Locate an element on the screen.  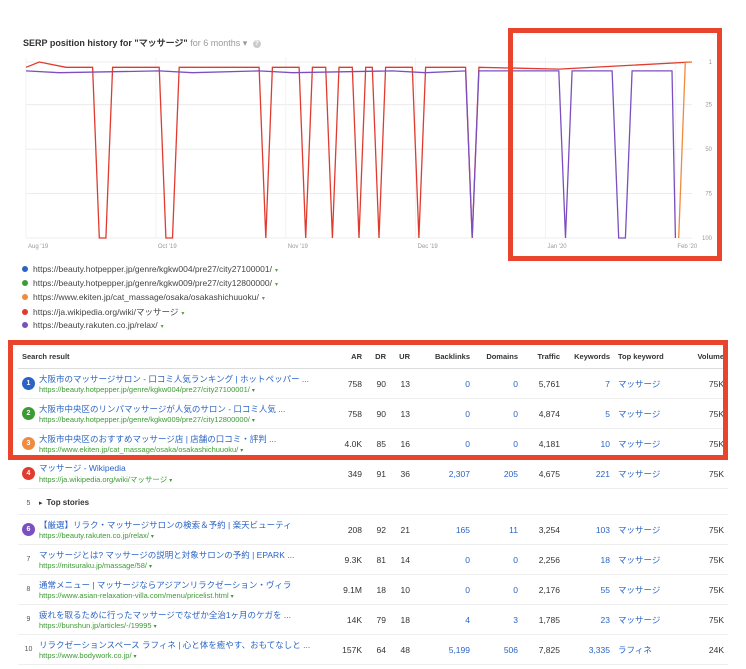
expand-arrow-icon: ▸ is located at coordinates (41, 503).